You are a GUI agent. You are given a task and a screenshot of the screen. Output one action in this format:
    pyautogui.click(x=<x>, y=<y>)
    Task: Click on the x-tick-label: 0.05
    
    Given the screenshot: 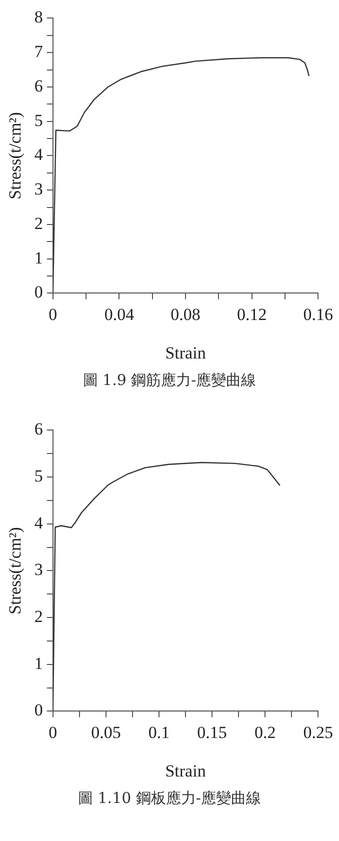 What is the action you would take?
    pyautogui.click(x=106, y=732)
    